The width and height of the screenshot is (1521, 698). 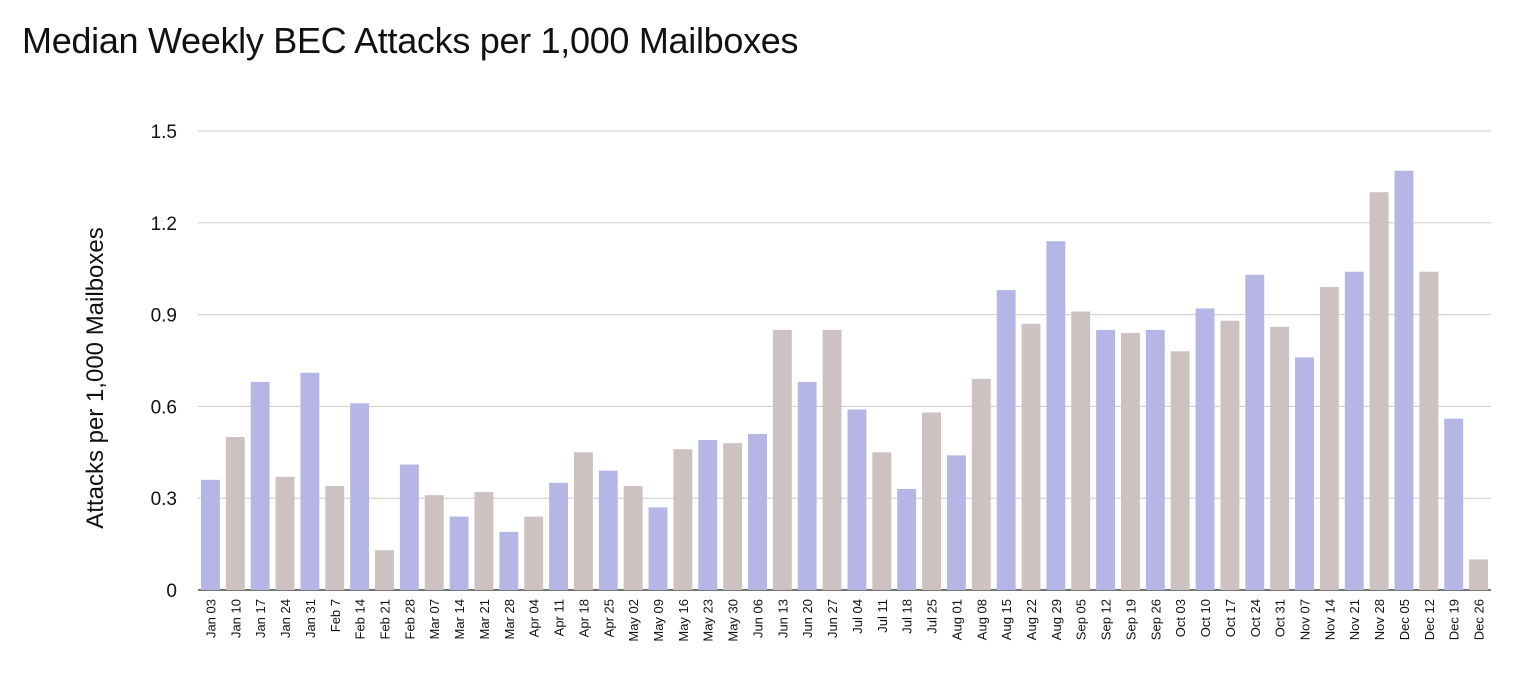 I want to click on x-tick-label: Oct 10, so click(x=1205, y=618).